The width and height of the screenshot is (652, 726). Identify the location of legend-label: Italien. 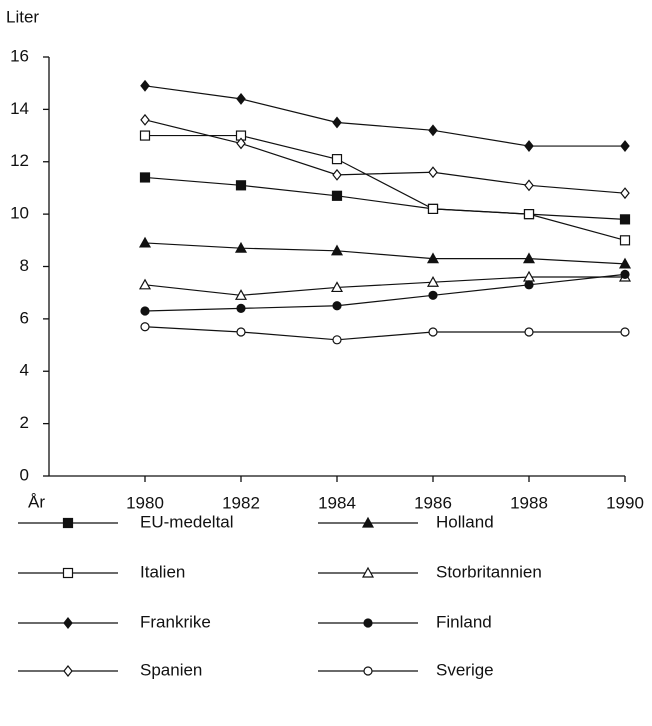
(162, 571).